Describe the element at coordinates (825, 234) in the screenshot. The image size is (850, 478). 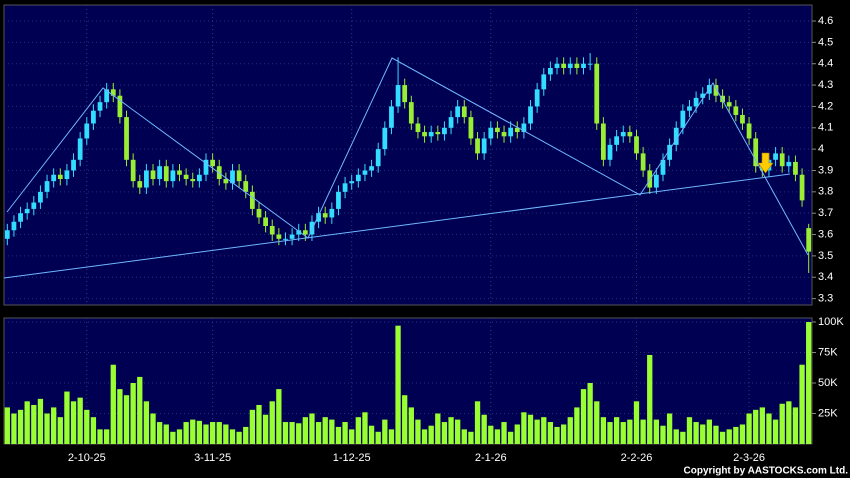
I see `y-tick-label: 3.6` at that location.